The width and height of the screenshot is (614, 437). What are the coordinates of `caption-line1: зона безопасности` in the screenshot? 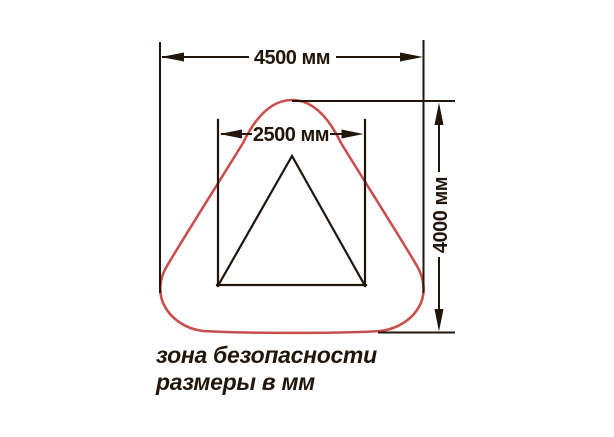 It's located at (266, 355).